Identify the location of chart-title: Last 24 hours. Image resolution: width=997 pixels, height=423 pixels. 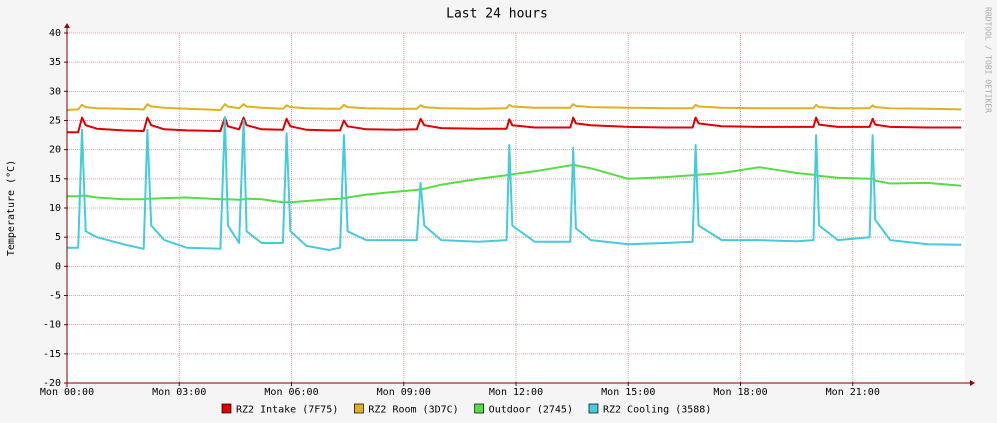
(497, 14).